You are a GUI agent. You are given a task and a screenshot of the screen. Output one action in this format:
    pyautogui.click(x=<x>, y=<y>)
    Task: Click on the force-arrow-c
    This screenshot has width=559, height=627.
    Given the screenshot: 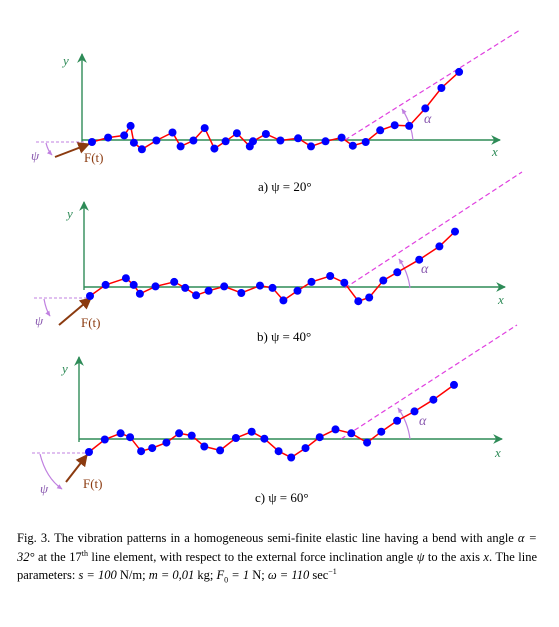 What is the action you would take?
    pyautogui.click(x=76, y=468)
    